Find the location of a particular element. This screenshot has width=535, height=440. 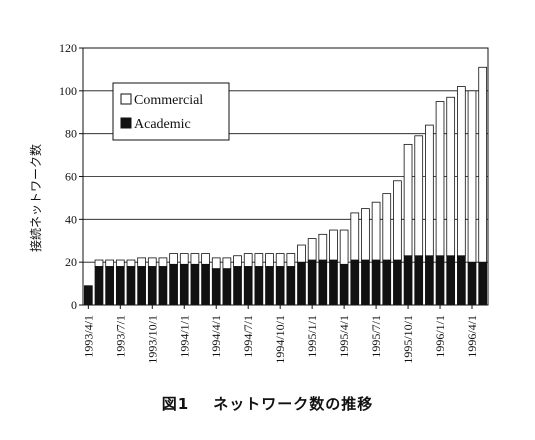

x-tick-label: 1994/4/1 is located at coordinates (216, 336).